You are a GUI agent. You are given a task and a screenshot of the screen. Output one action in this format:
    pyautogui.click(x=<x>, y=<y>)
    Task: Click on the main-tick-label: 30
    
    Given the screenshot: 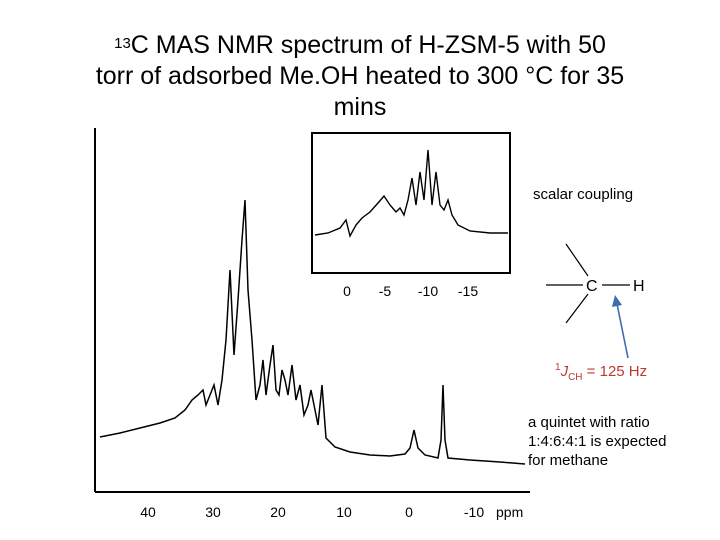 What is the action you would take?
    pyautogui.click(x=213, y=512)
    